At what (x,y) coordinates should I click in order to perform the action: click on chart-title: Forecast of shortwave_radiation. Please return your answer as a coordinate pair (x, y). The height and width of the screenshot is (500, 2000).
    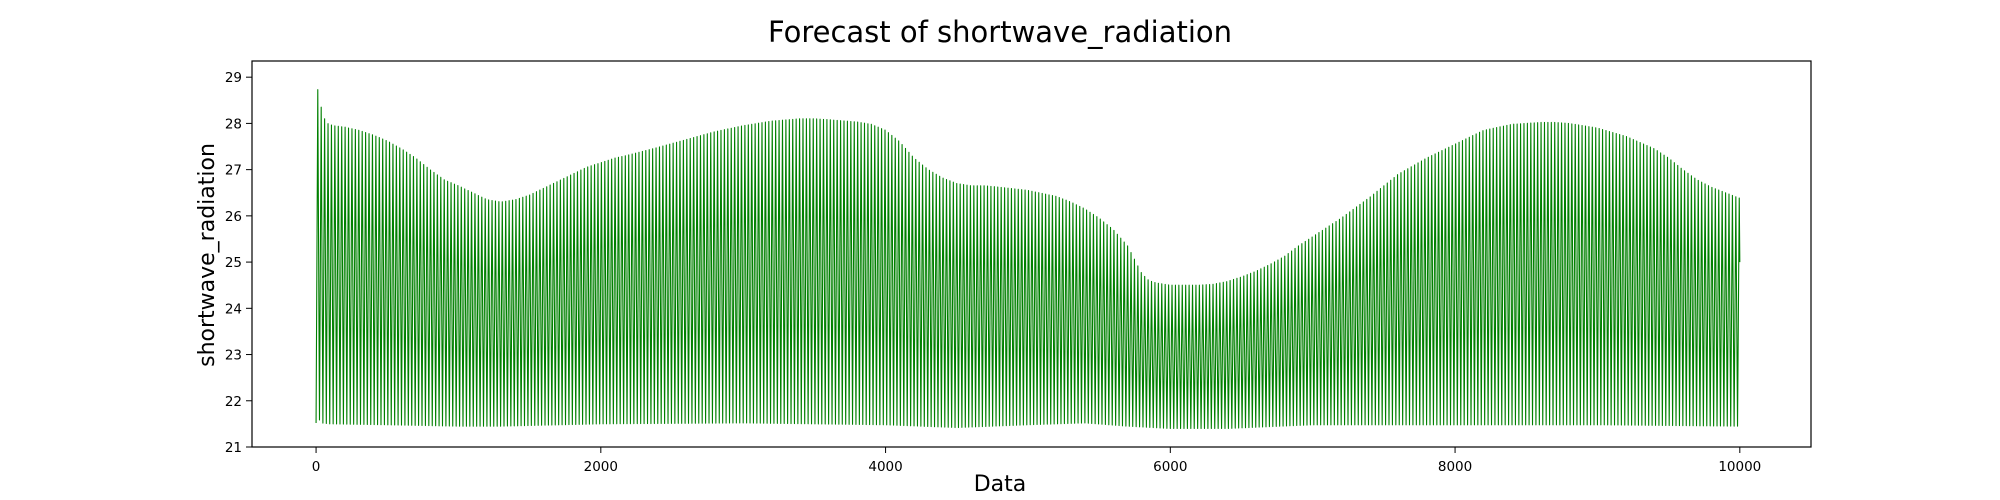
    Looking at the image, I should click on (1000, 32).